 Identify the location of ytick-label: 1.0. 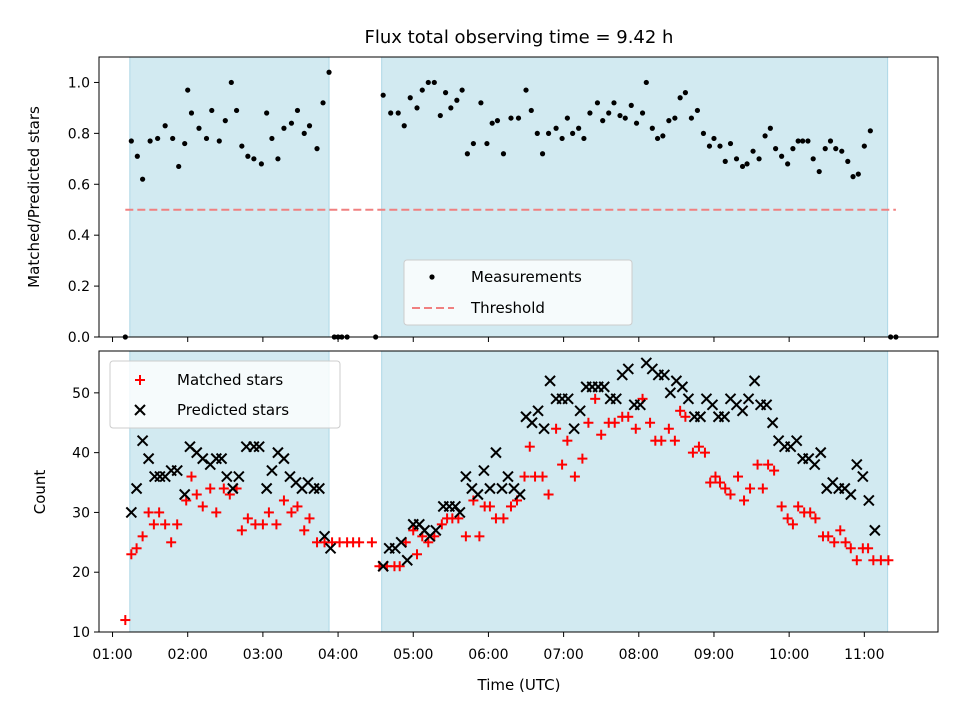
(79, 83).